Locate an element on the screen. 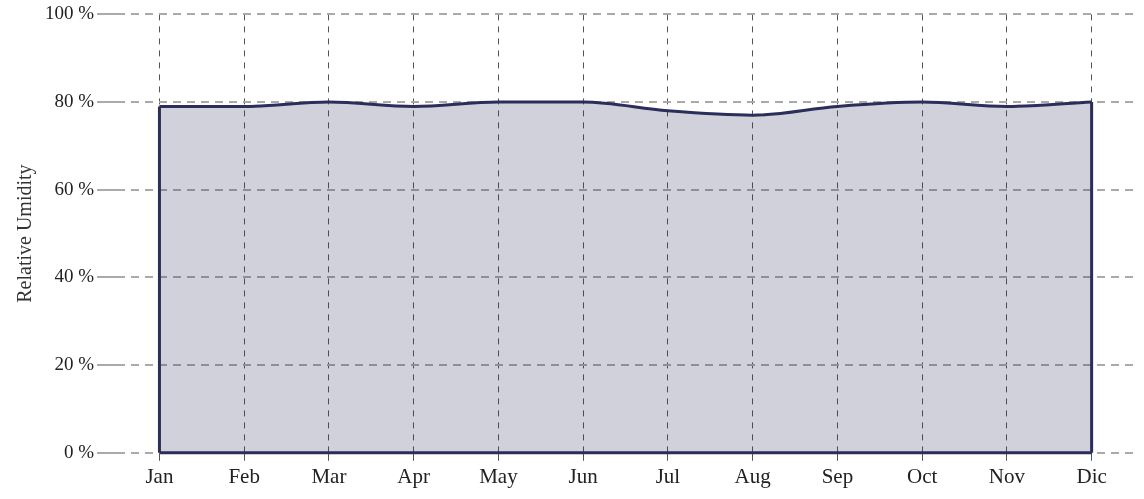  y-tick-label: 80 % is located at coordinates (74, 101).